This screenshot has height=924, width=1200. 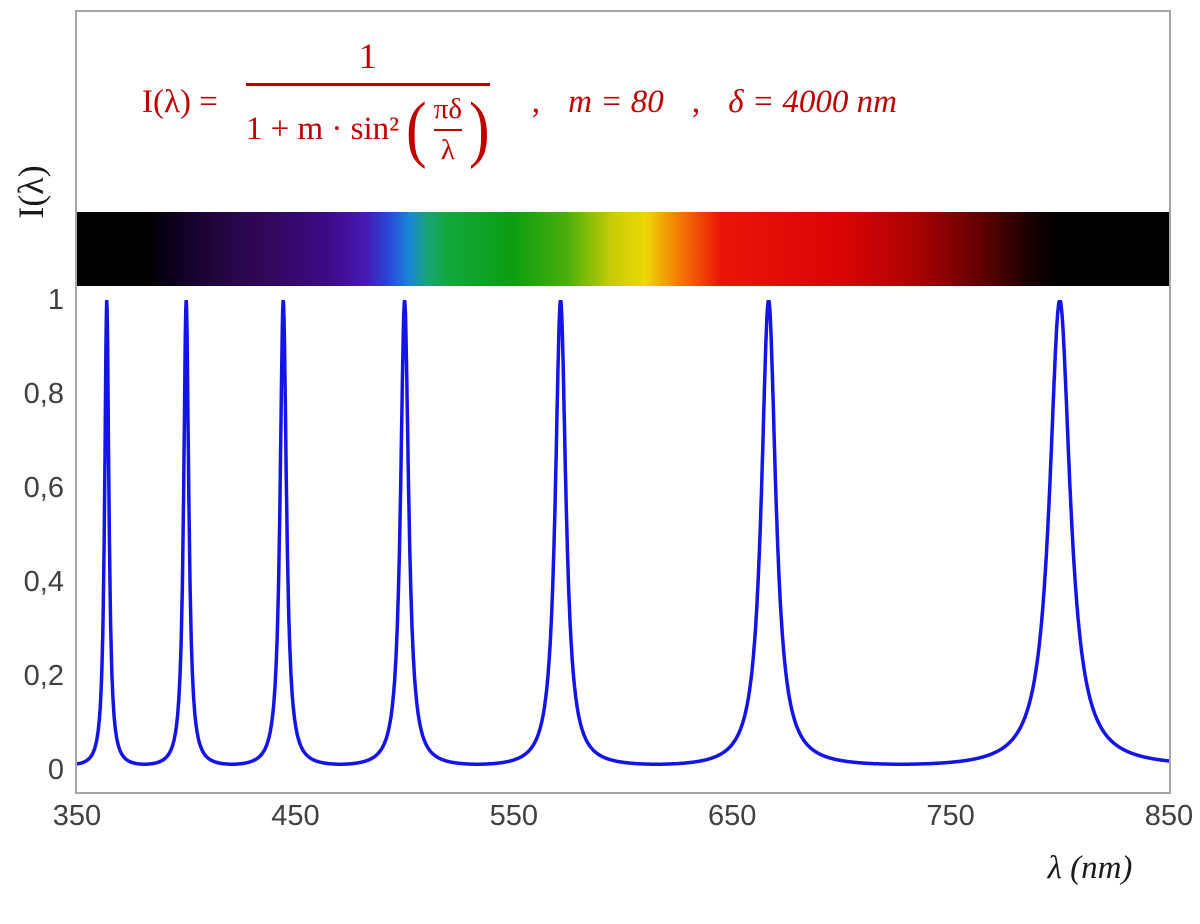 What do you see at coordinates (536, 101) in the screenshot?
I see `formula-comma-1: ,` at bounding box center [536, 101].